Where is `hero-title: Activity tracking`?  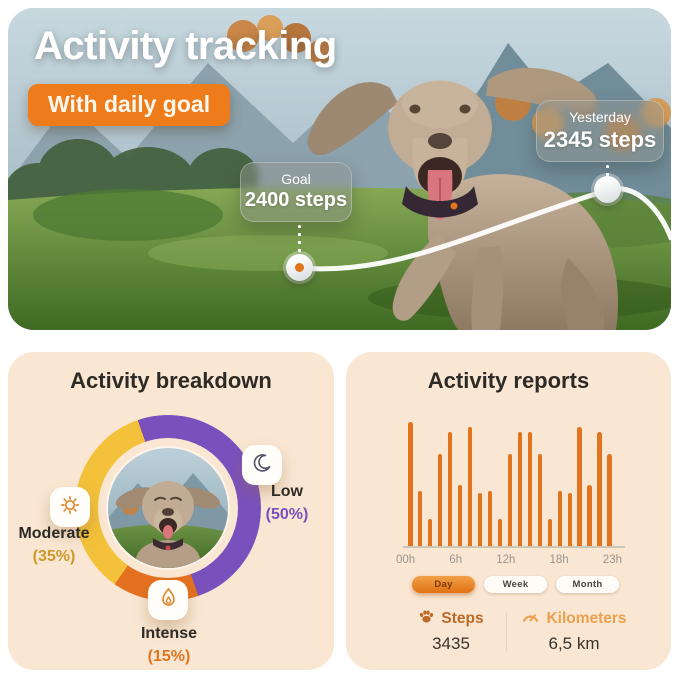
hero-title: Activity tracking is located at coordinates (185, 46).